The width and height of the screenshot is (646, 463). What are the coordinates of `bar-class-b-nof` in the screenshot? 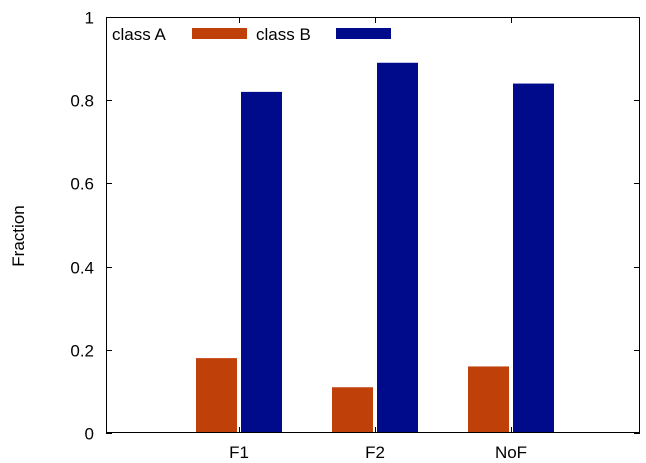 It's located at (533, 258).